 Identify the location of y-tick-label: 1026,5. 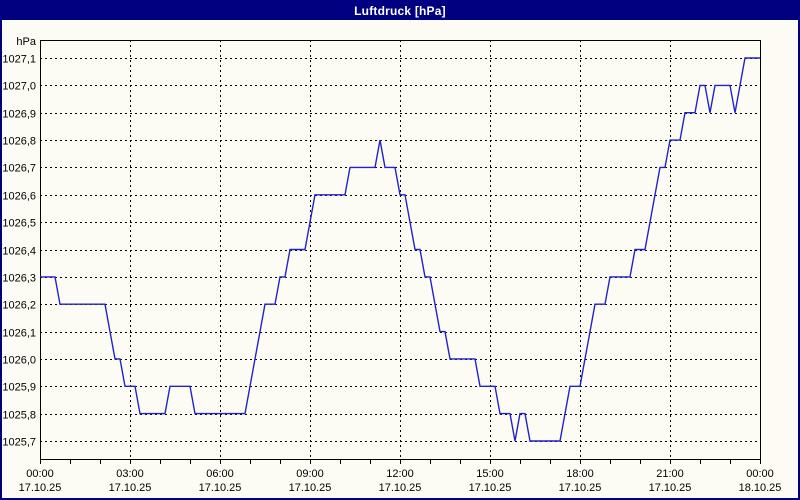
(19, 224).